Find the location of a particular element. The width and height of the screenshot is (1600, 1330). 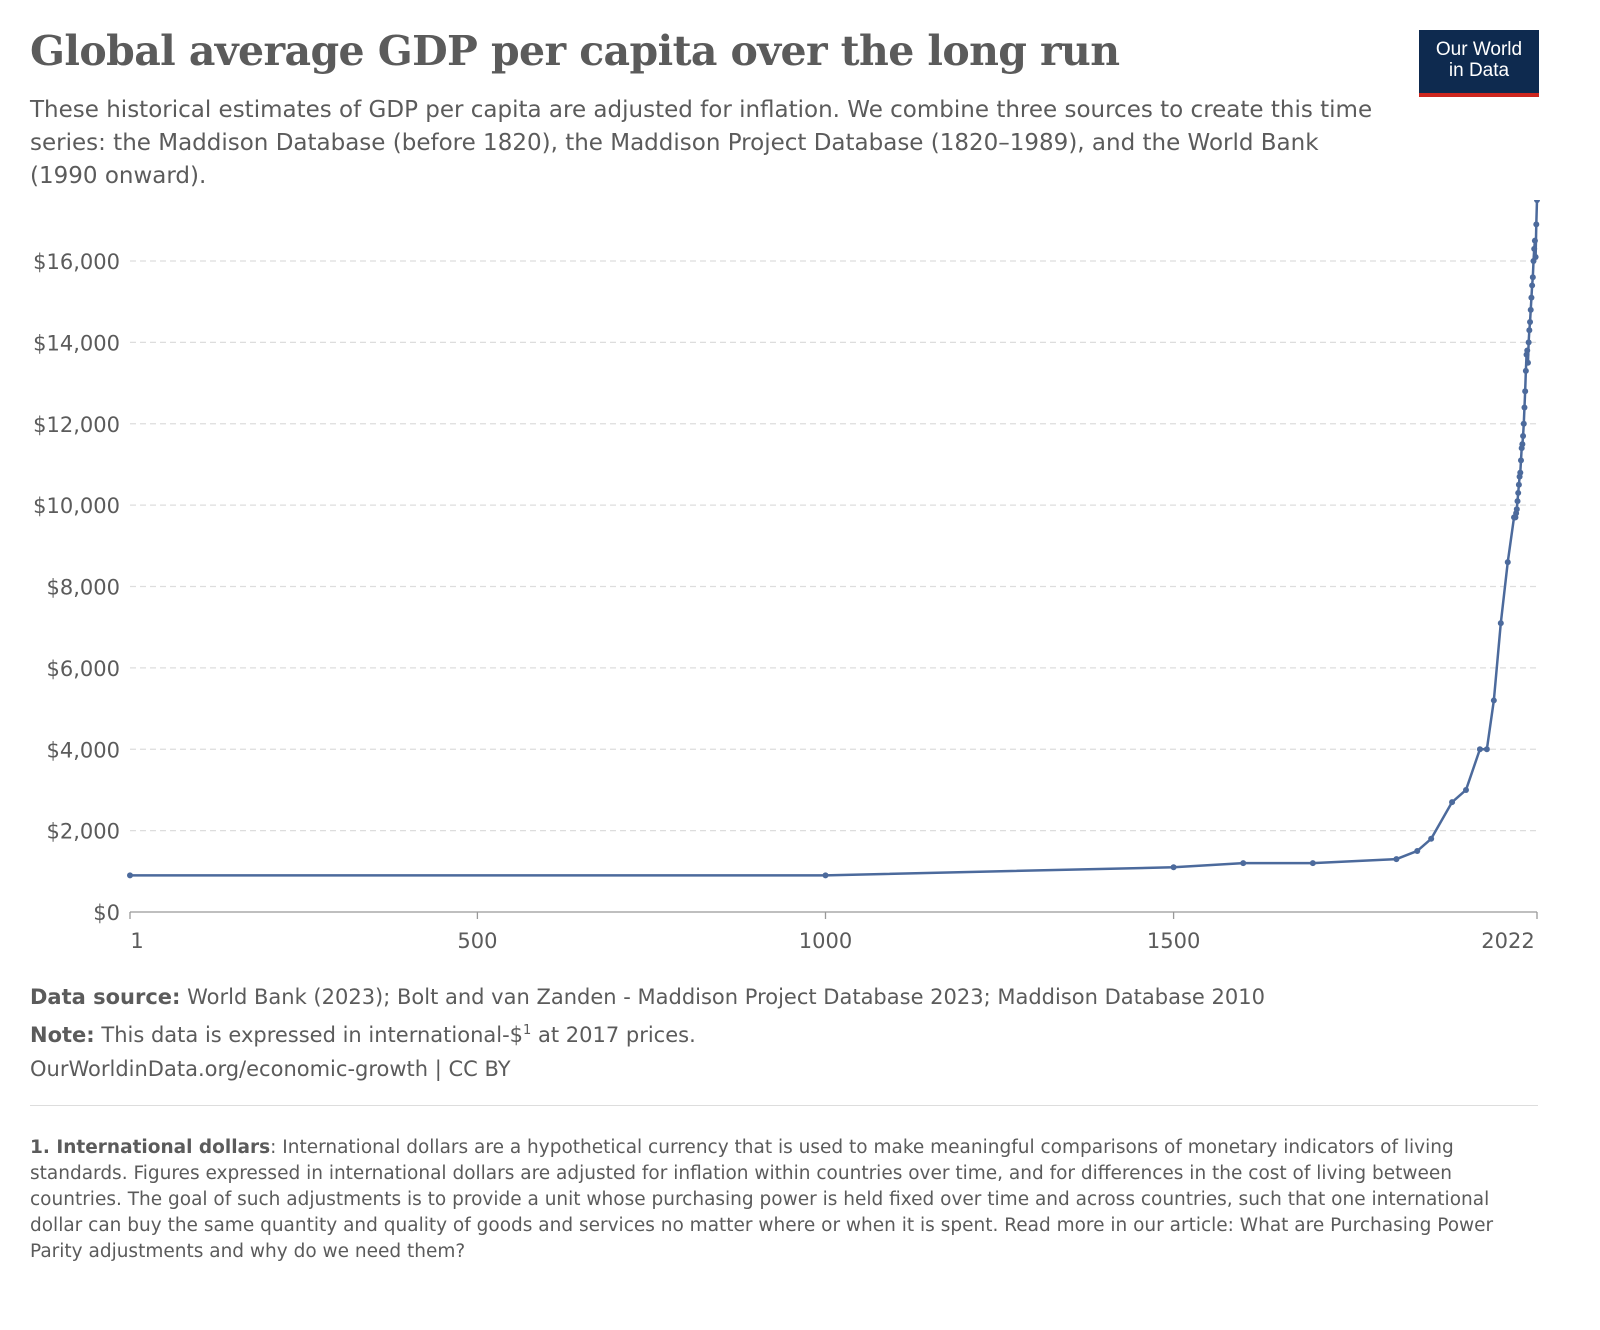

note-text-after: at 2017 prices. is located at coordinates (613, 1035).